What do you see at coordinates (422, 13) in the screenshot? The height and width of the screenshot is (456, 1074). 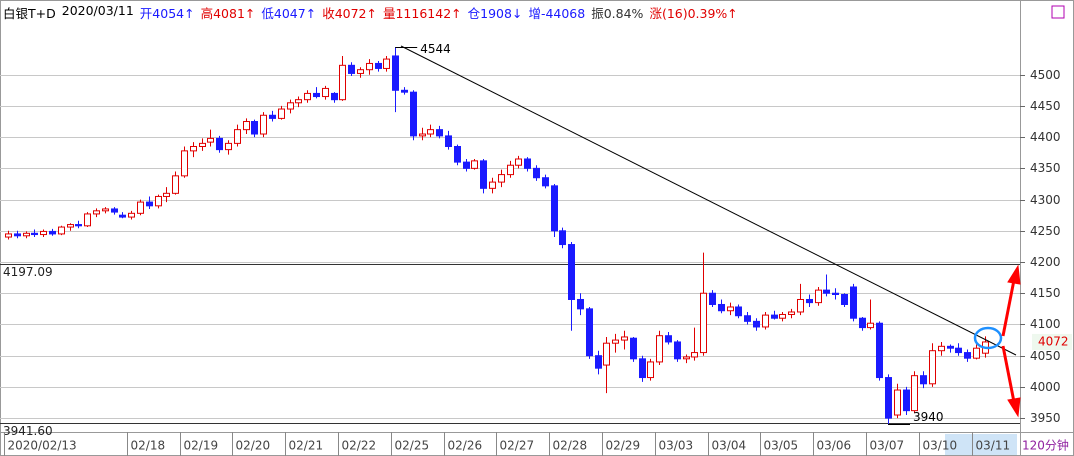 I see `header-item: 量1116142↑` at bounding box center [422, 13].